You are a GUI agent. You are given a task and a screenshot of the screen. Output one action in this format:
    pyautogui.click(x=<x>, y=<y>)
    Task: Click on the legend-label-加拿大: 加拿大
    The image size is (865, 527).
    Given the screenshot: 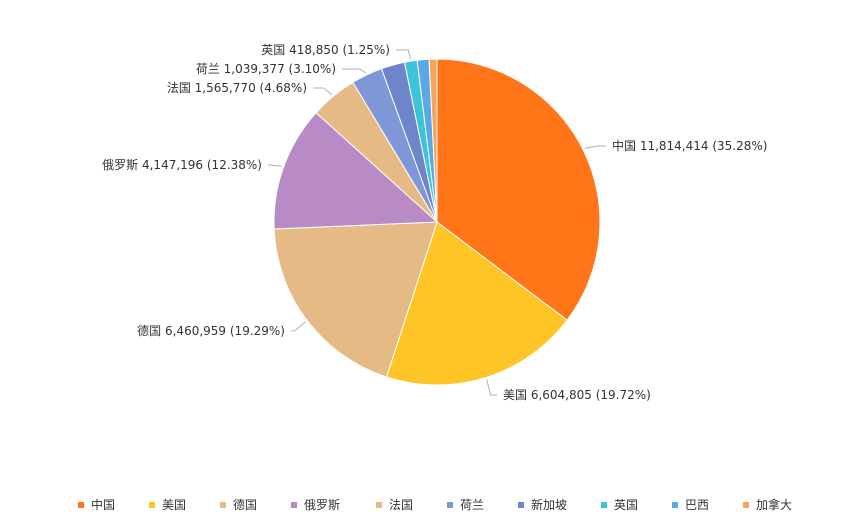 What is the action you would take?
    pyautogui.click(x=774, y=504)
    